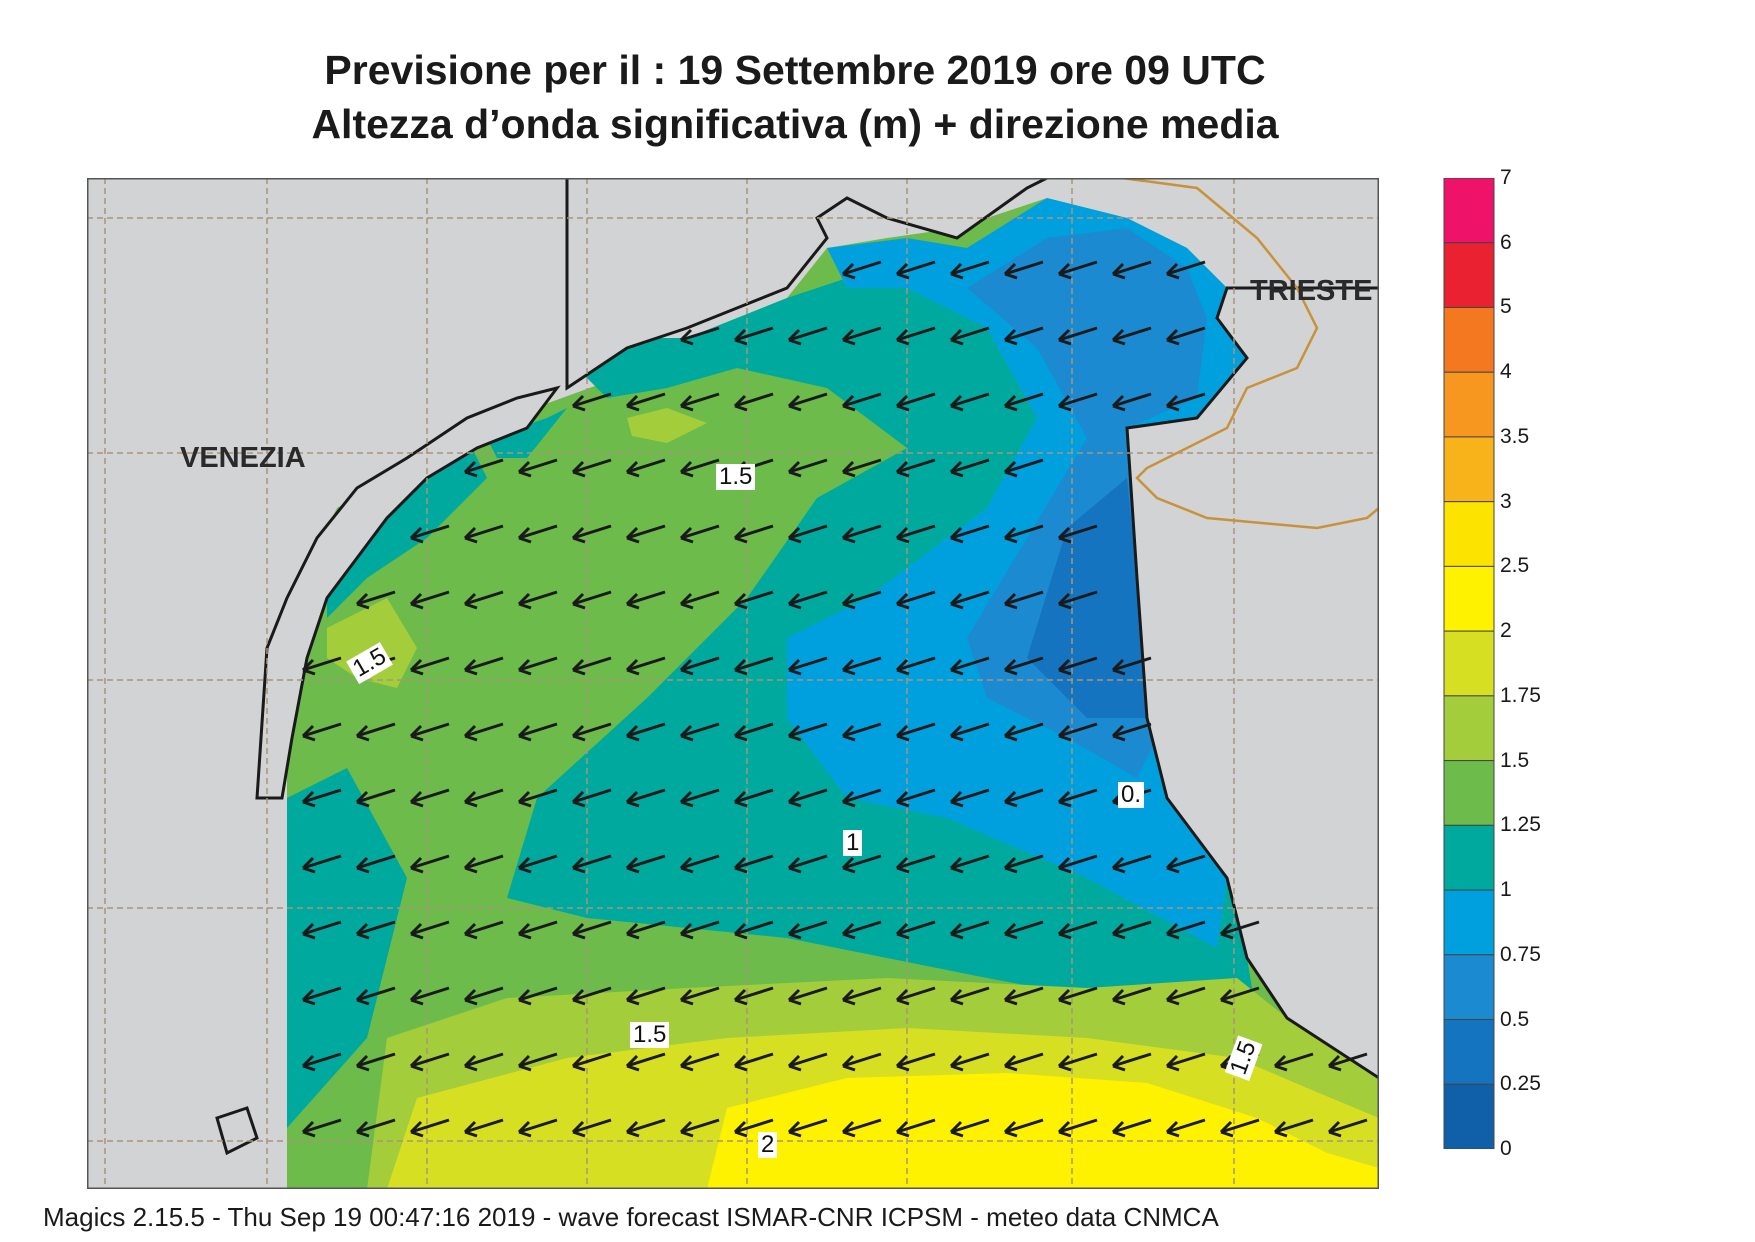  I want to click on legend-tick-label: 6, so click(1506, 242).